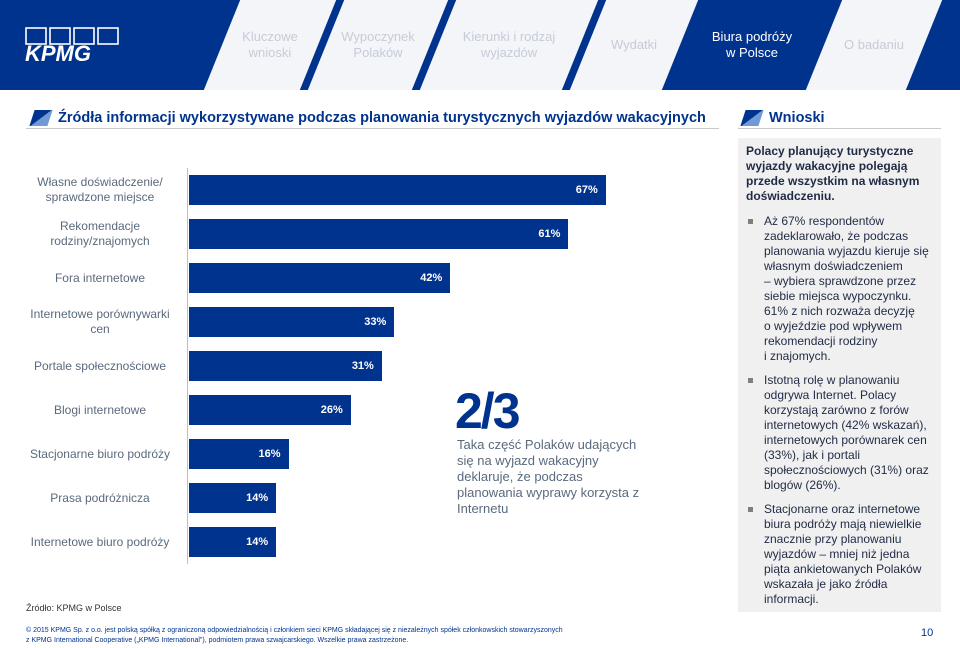 The width and height of the screenshot is (960, 648). I want to click on category-label: Prasa podróżnicza, so click(100, 497).